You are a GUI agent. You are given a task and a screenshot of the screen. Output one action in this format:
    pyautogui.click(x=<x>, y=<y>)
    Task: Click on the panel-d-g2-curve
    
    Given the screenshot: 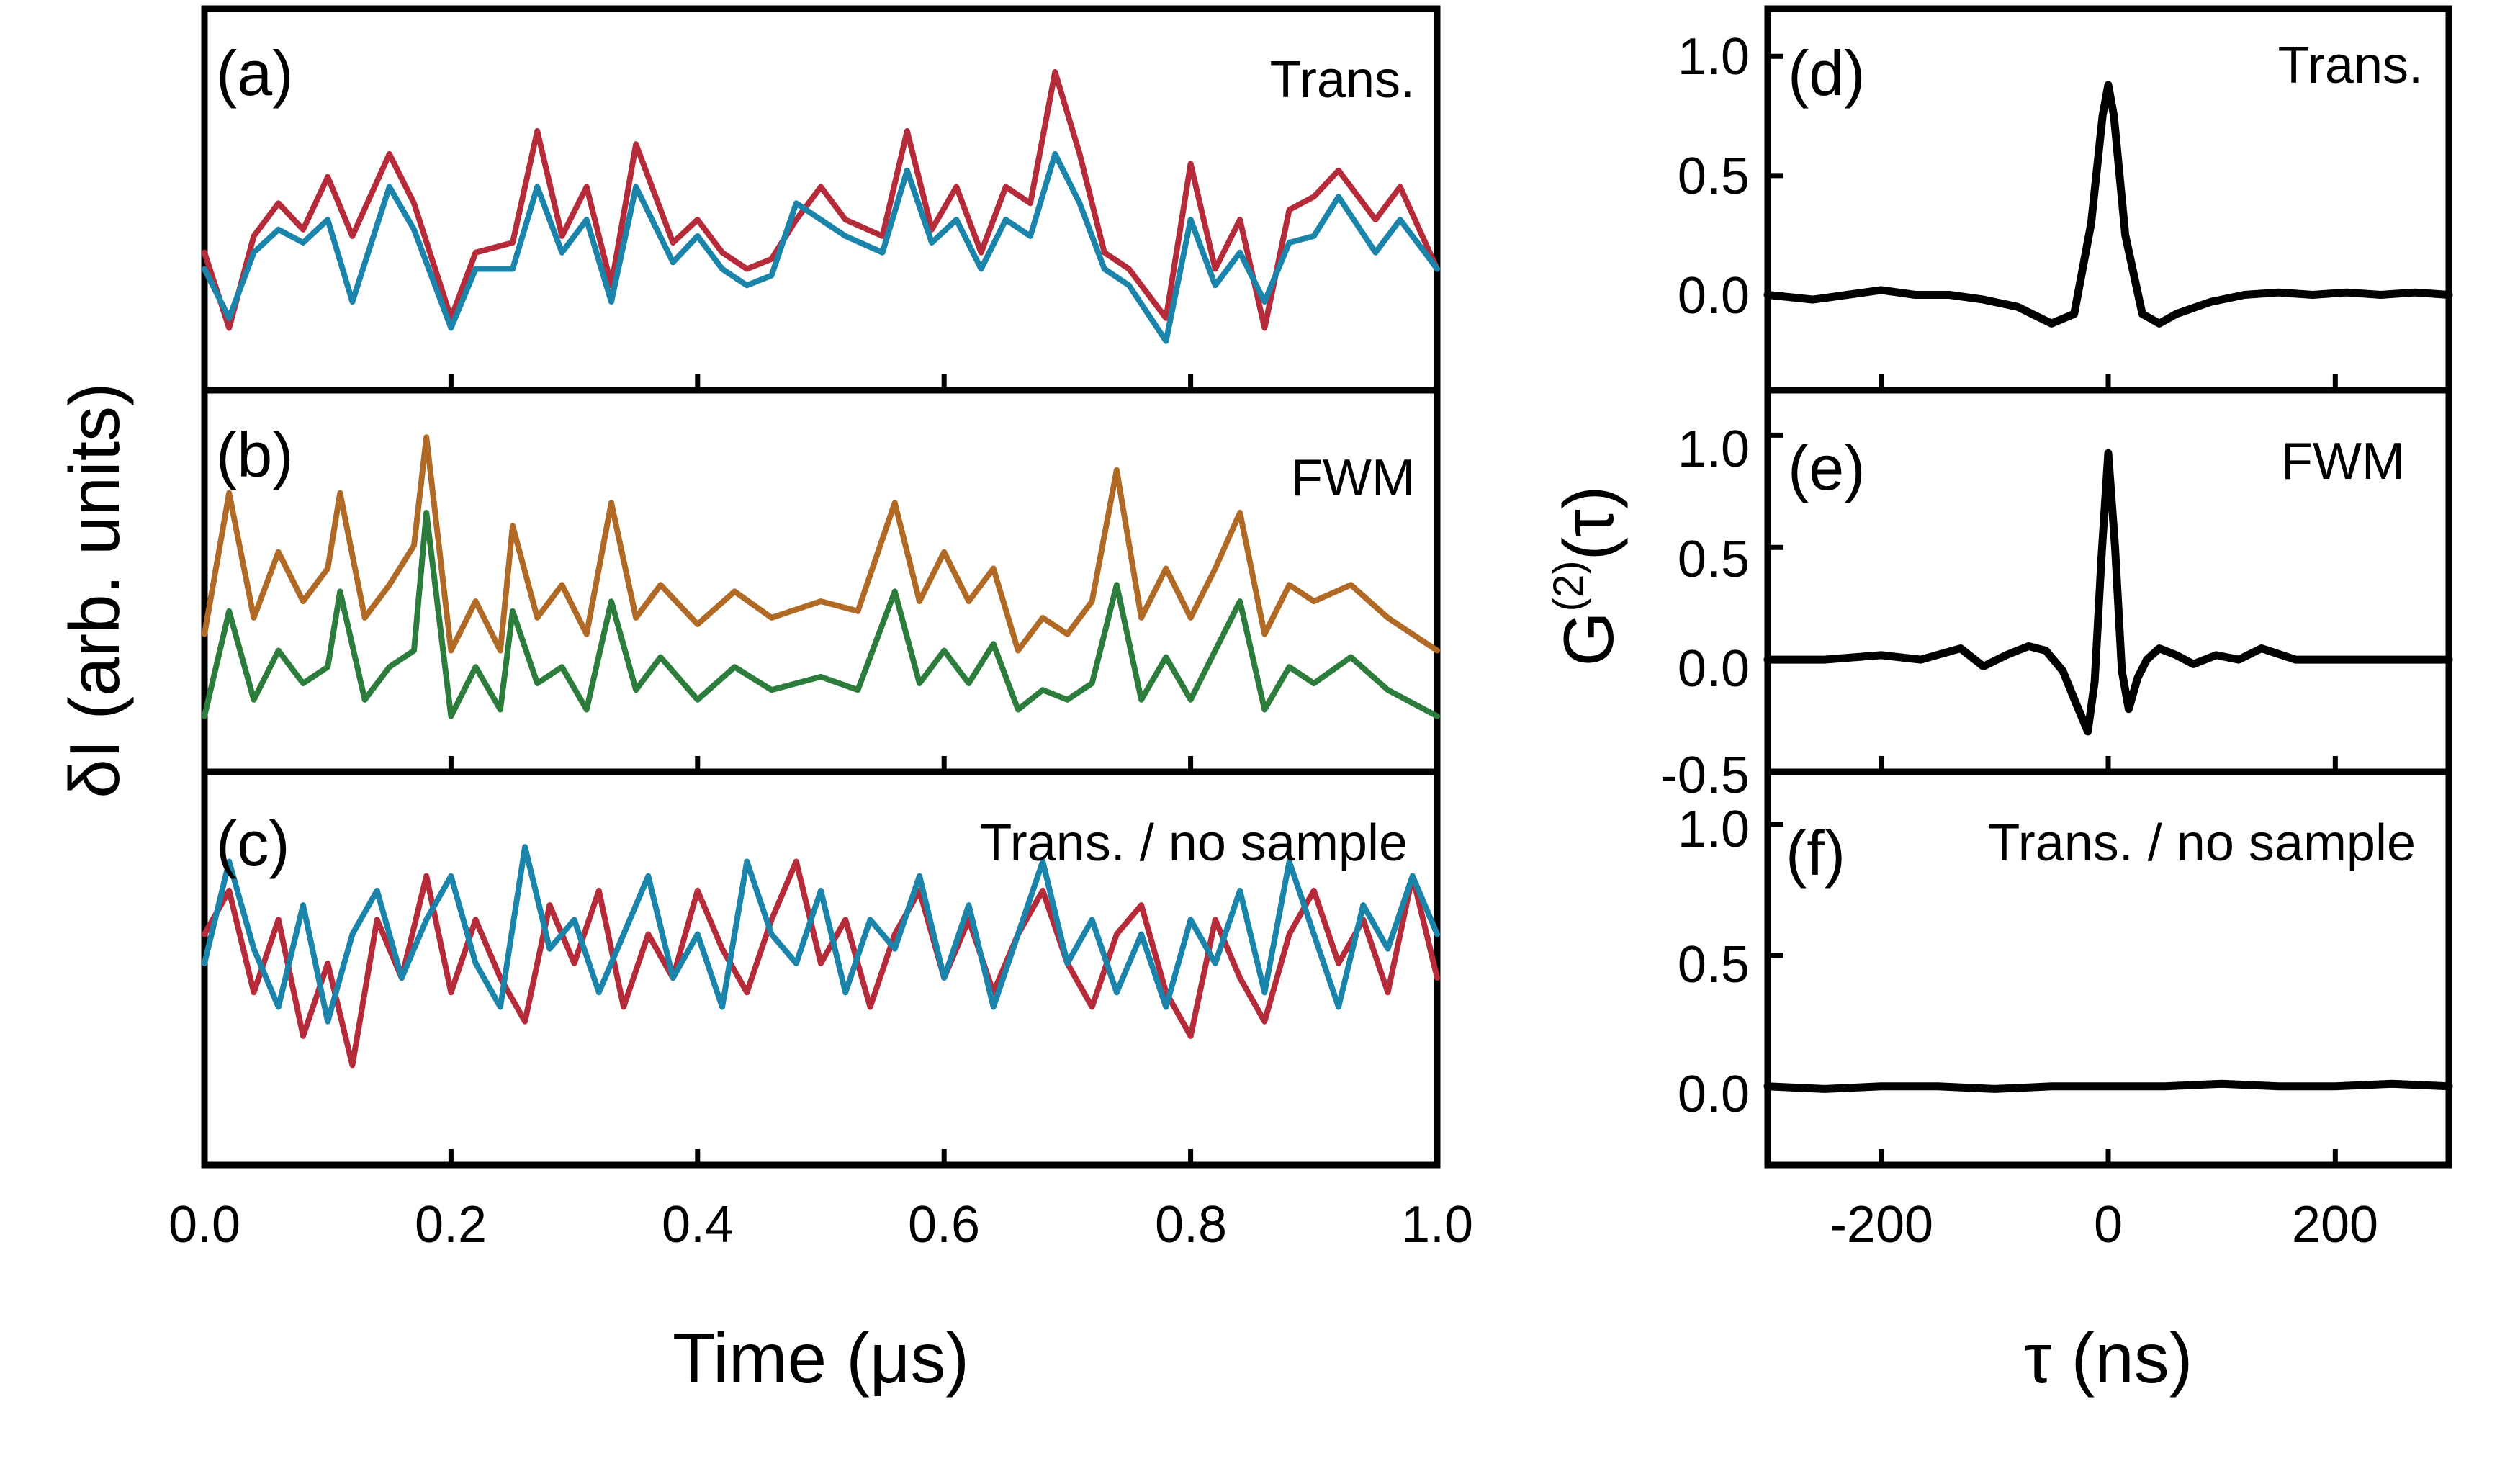 What is the action you would take?
    pyautogui.click(x=2108, y=205)
    